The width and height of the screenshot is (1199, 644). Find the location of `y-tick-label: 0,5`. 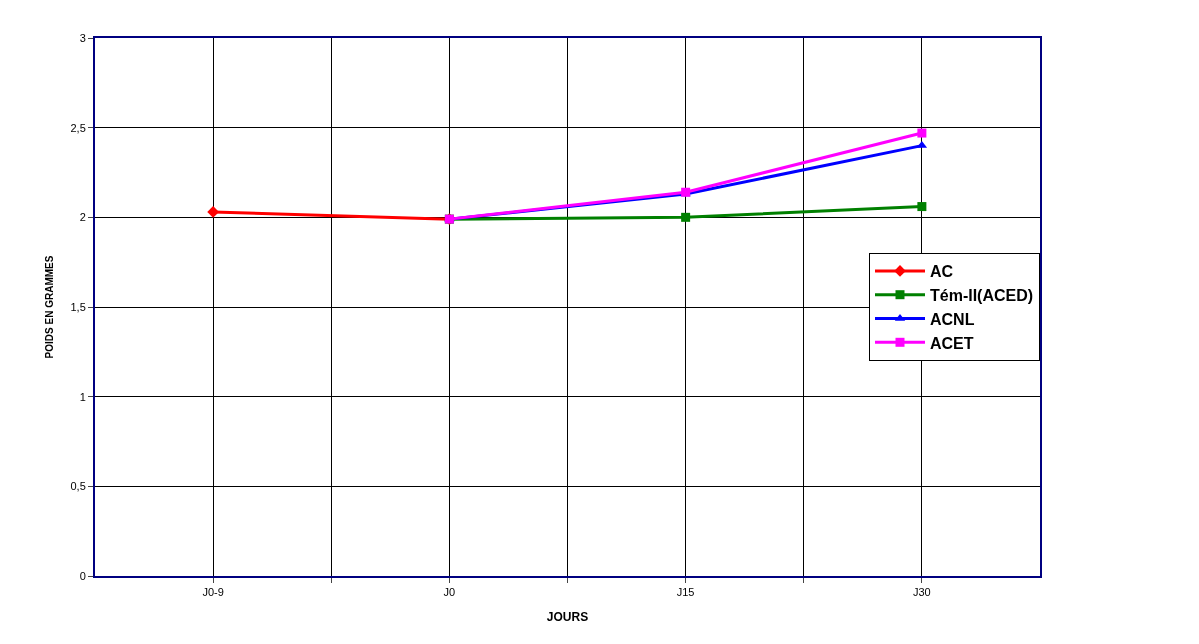

y-tick-label: 0,5 is located at coordinates (78, 486).